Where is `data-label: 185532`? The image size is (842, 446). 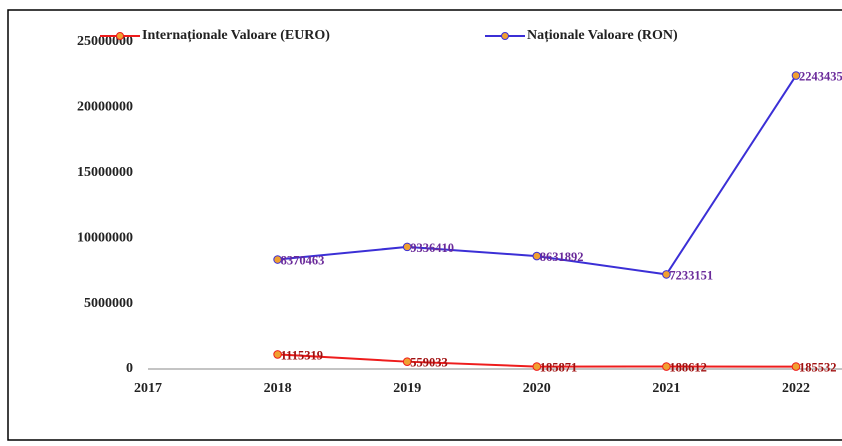 data-label: 185532 is located at coordinates (818, 367).